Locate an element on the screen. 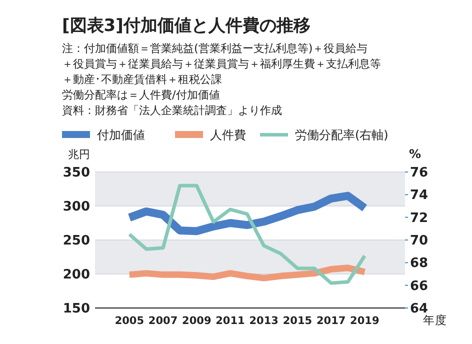 The image size is (472, 344). text: ＋動産･不動産賃借料＋租税公課 is located at coordinates (142, 79).